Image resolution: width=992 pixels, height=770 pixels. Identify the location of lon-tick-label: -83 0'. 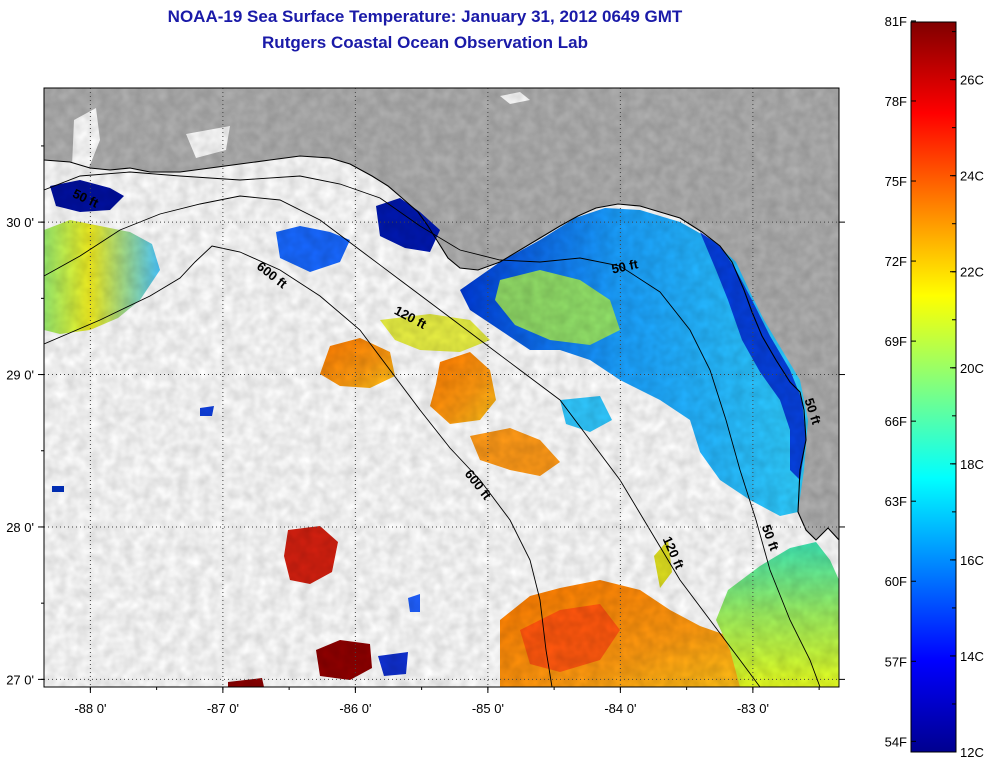
(753, 708).